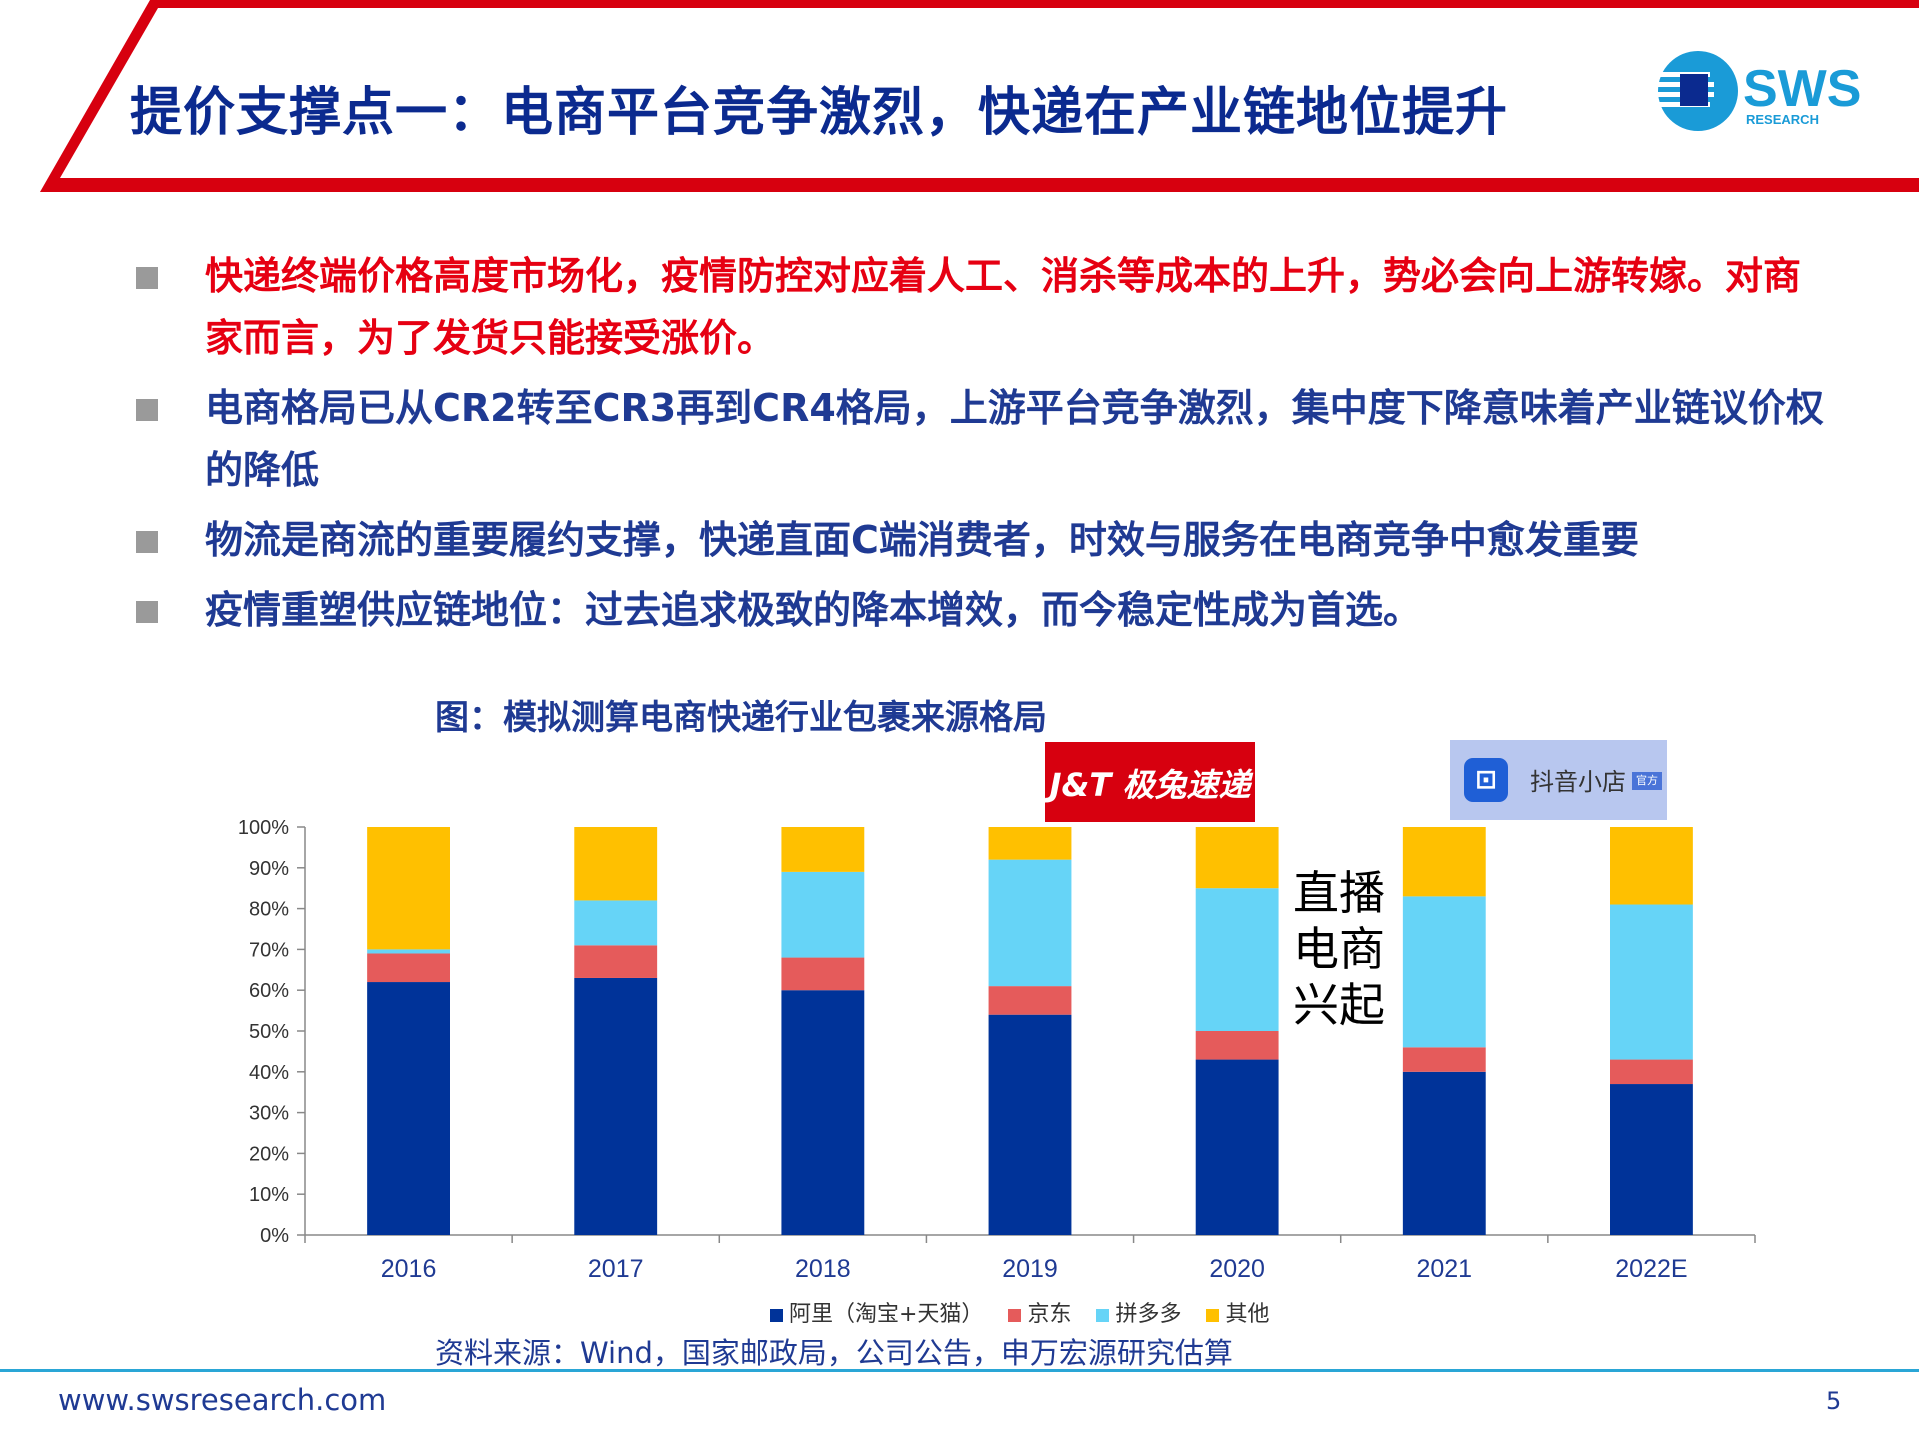 This screenshot has width=1919, height=1439. I want to click on legend-item: 其他, so click(1237, 1312).